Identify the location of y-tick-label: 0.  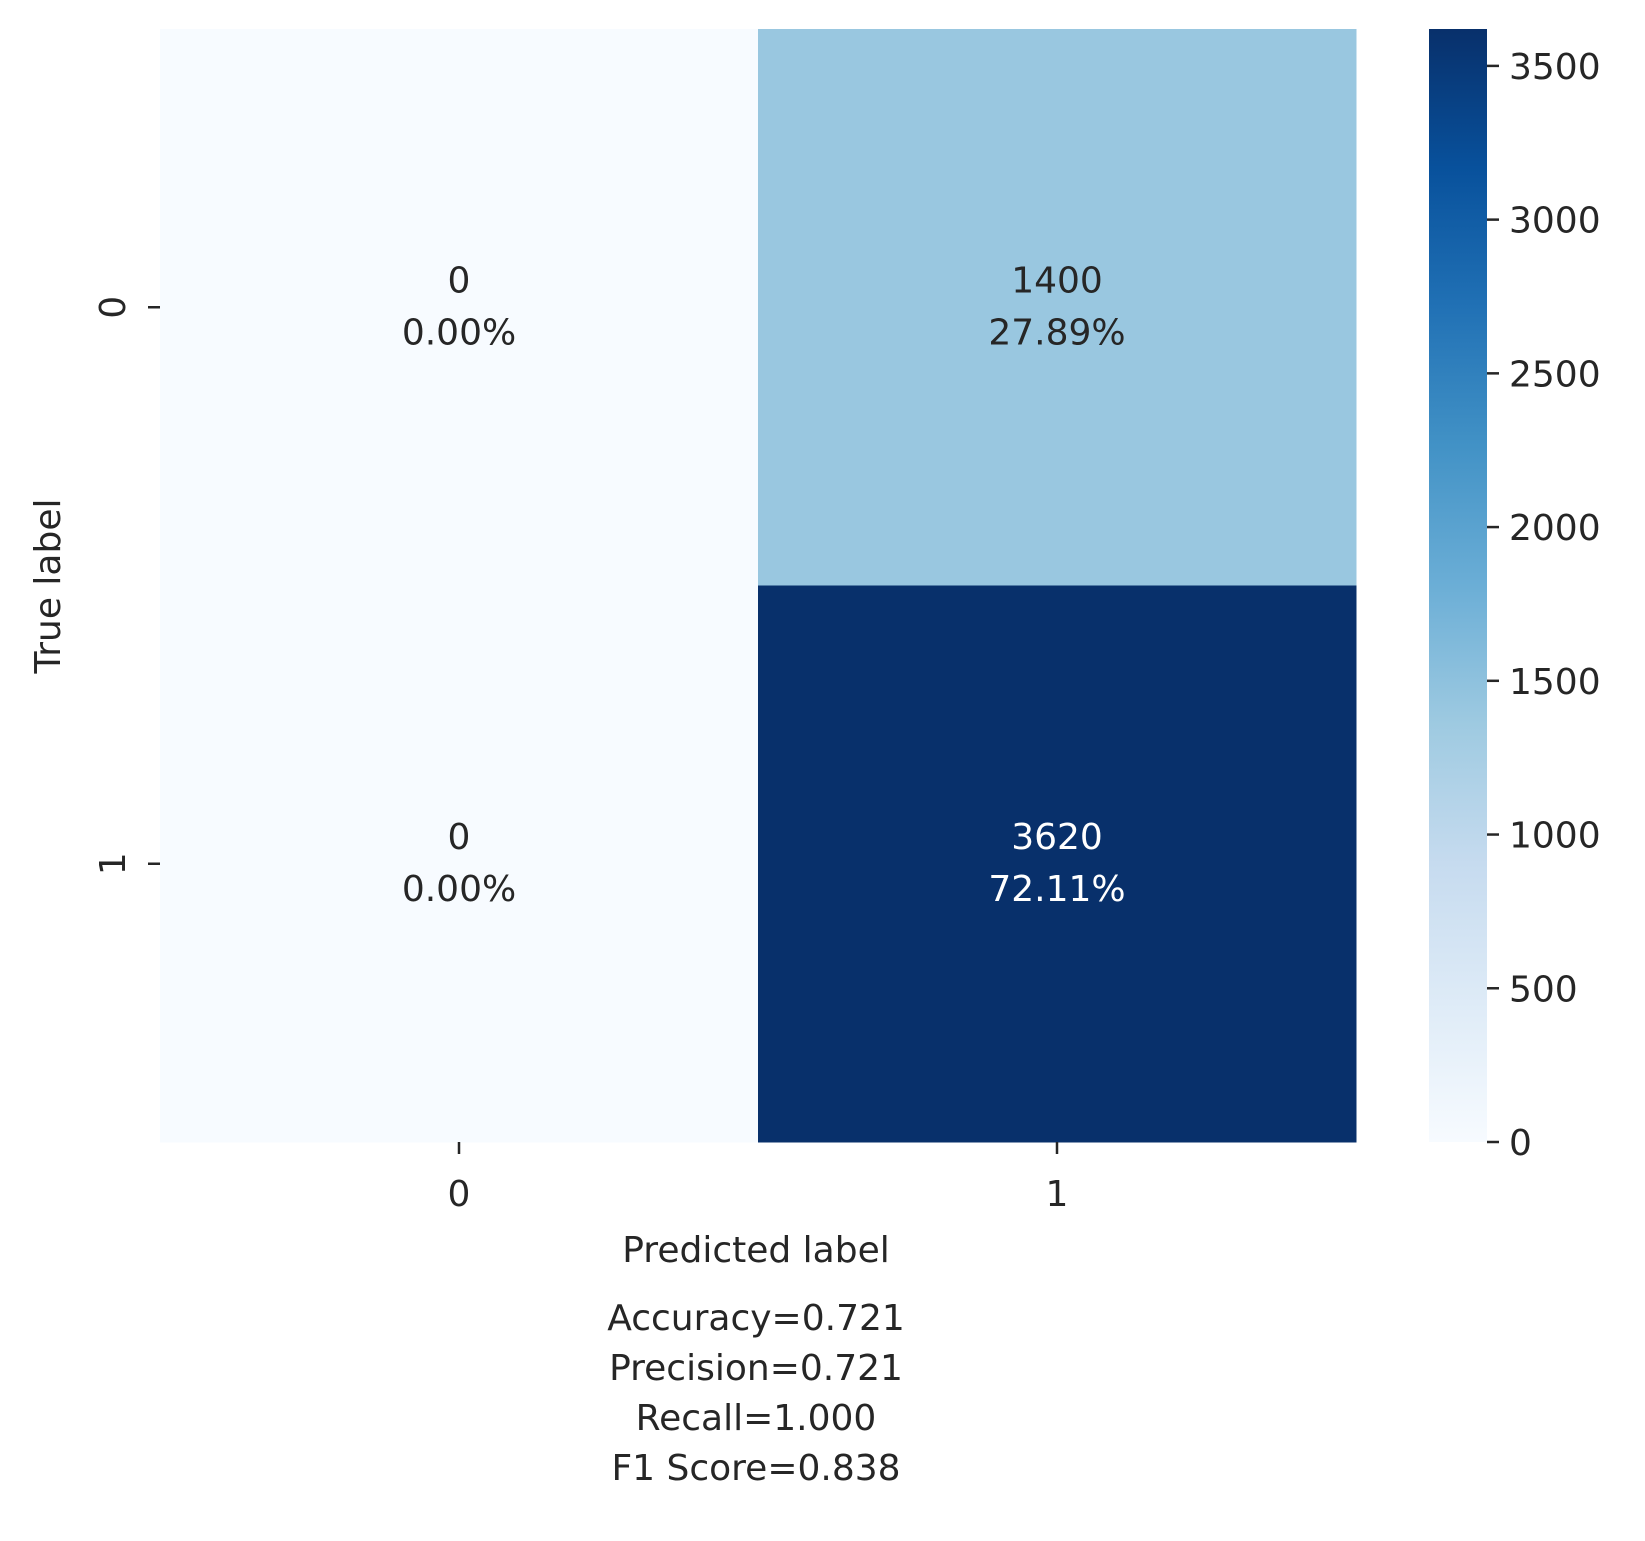
(113, 307).